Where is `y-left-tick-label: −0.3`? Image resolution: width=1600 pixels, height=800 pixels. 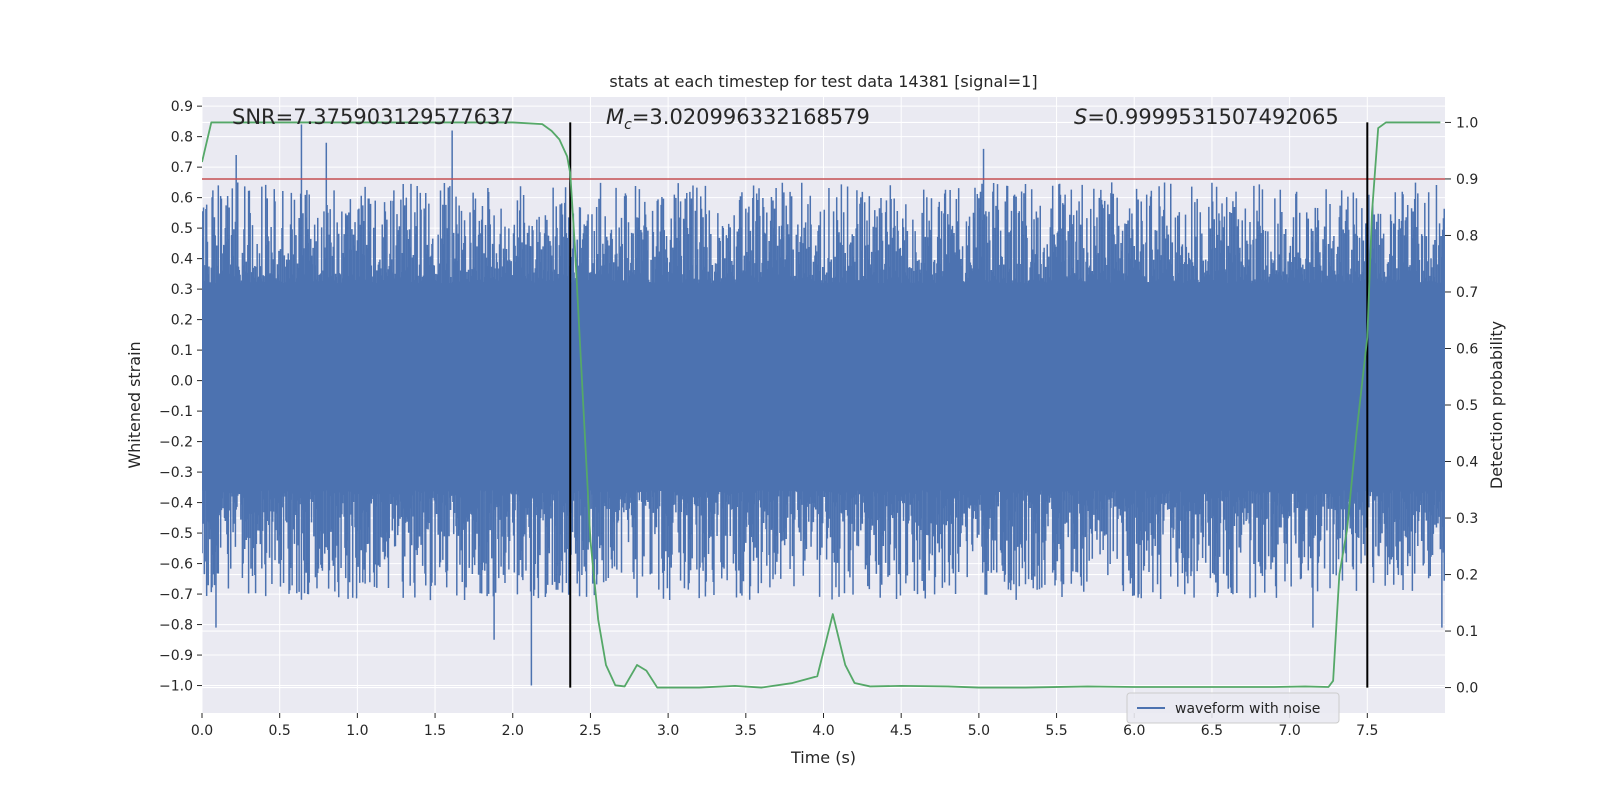
y-left-tick-label: −0.3 is located at coordinates (176, 473).